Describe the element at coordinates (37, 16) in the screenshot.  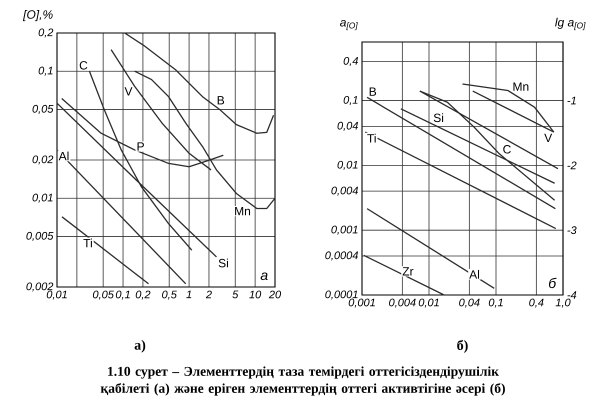
I see `y-axis-title: [O],%` at that location.